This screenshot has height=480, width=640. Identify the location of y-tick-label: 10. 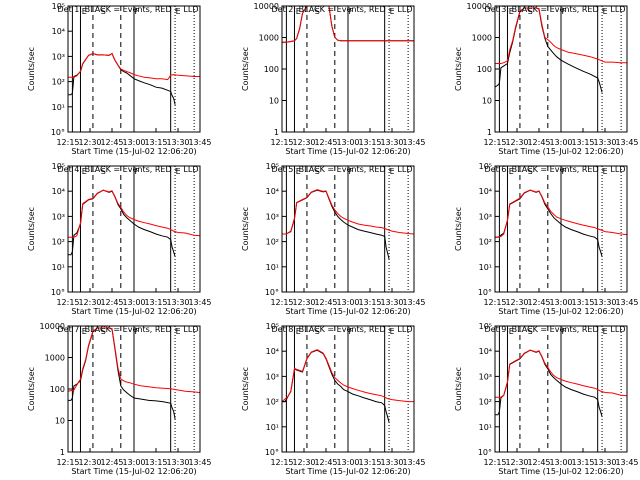
(60, 421).